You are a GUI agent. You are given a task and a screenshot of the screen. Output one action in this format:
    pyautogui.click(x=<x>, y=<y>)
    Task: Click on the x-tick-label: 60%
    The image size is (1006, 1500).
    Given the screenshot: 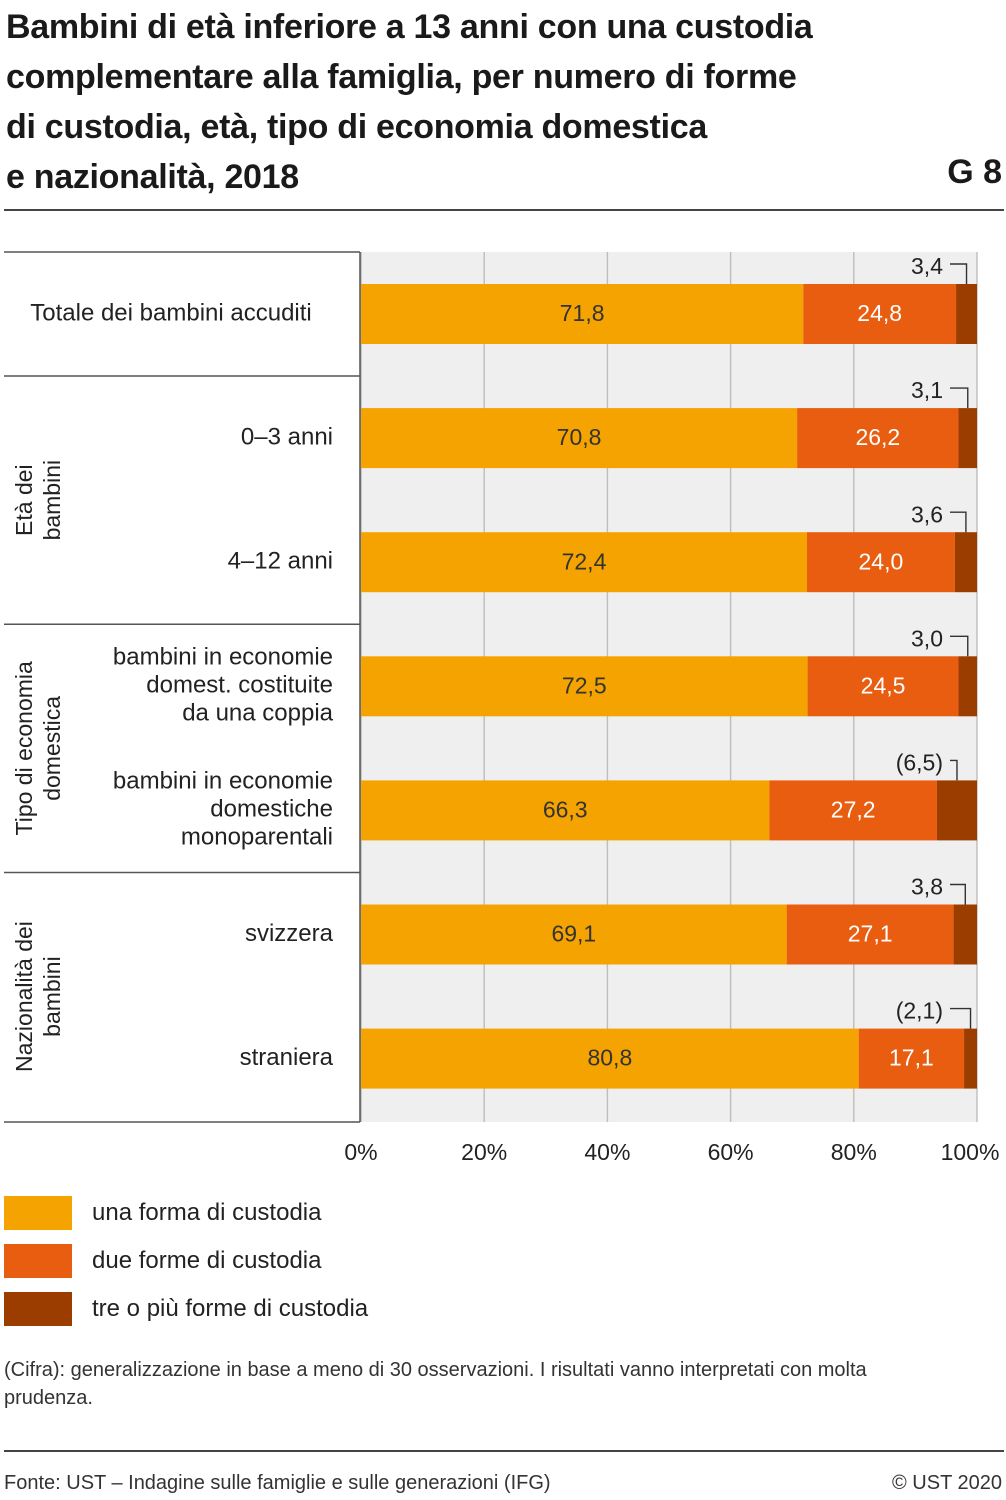 What is the action you would take?
    pyautogui.click(x=731, y=1152)
    